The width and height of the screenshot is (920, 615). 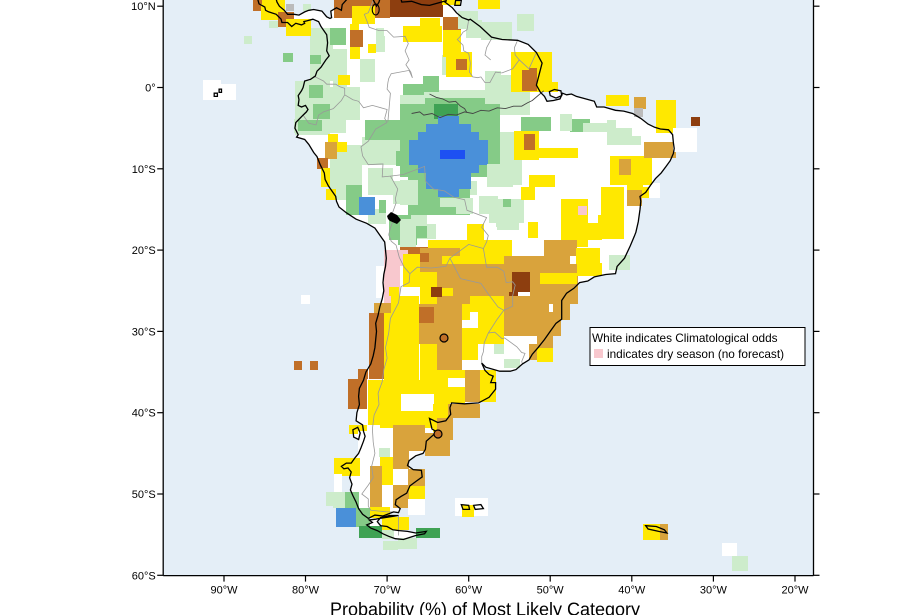 What do you see at coordinates (144, 576) in the screenshot?
I see `svg-text: 60°S` at bounding box center [144, 576].